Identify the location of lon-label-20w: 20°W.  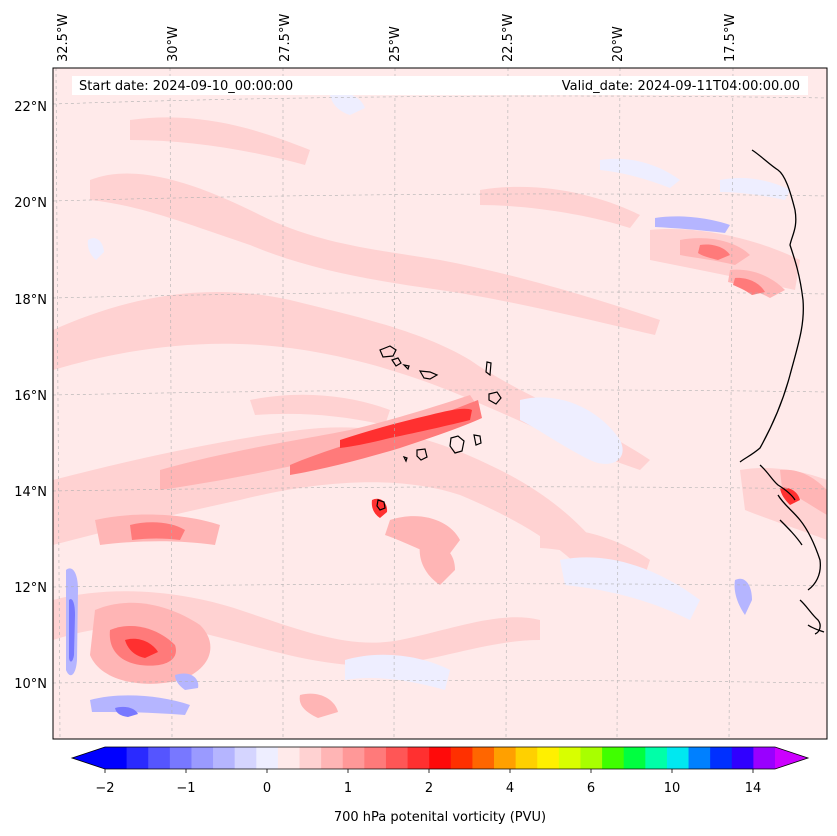
(618, 44).